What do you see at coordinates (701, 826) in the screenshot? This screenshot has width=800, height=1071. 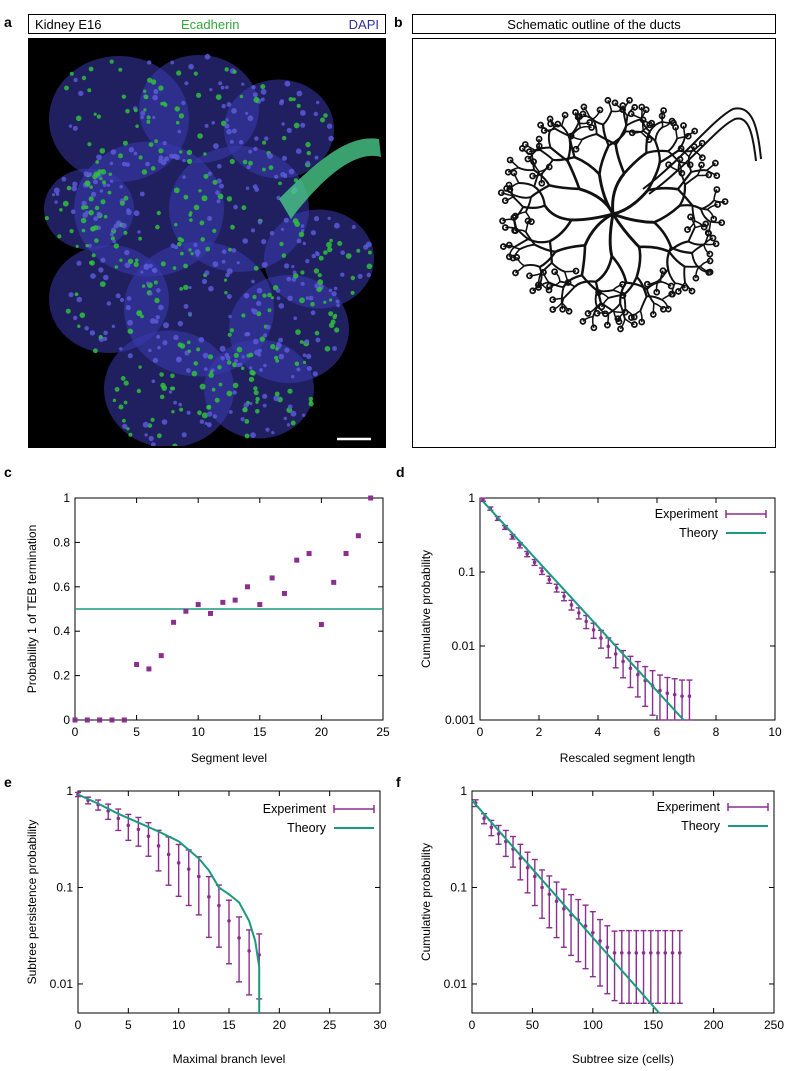 I see `legend-theory-label: Theory` at bounding box center [701, 826].